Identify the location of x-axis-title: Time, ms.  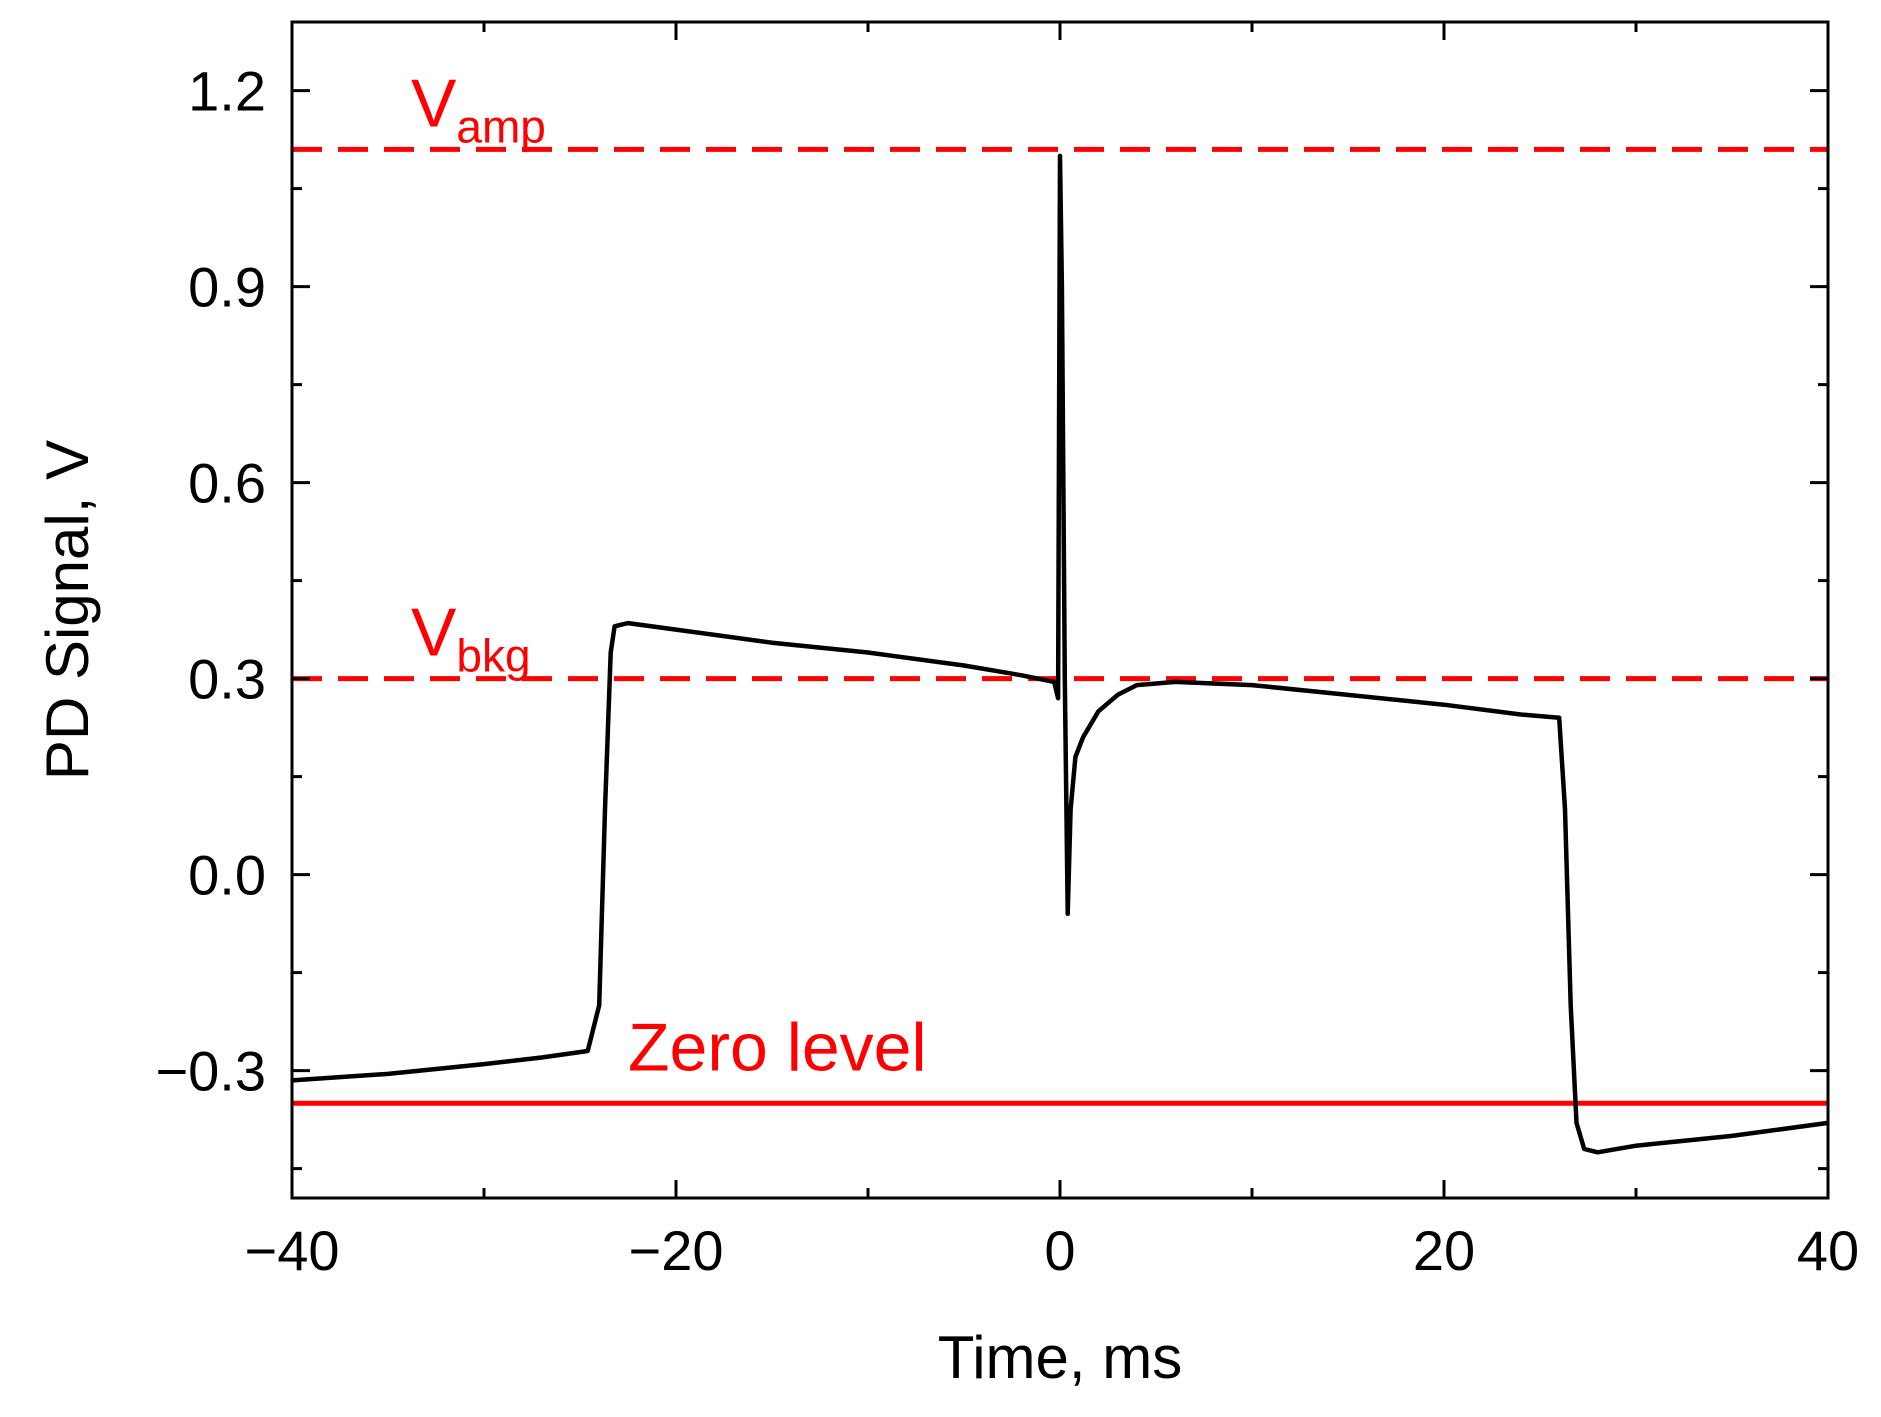
(1060, 1357).